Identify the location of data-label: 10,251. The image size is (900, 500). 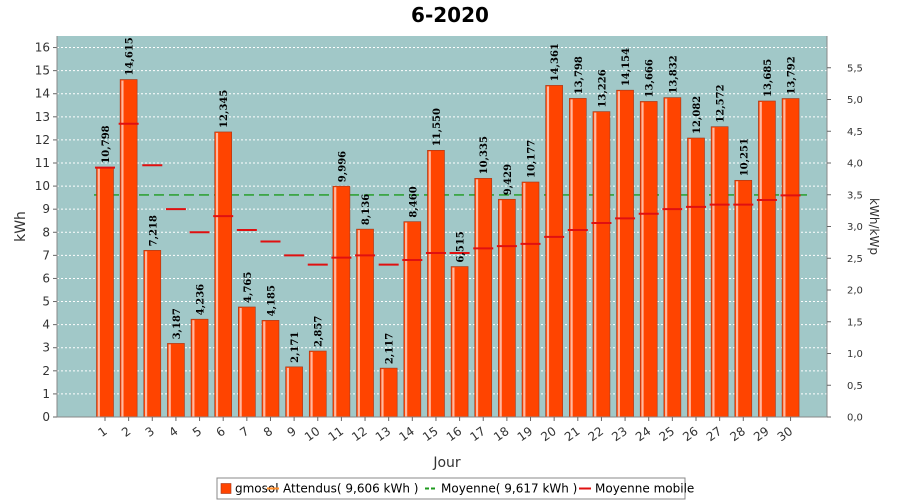
(744, 157).